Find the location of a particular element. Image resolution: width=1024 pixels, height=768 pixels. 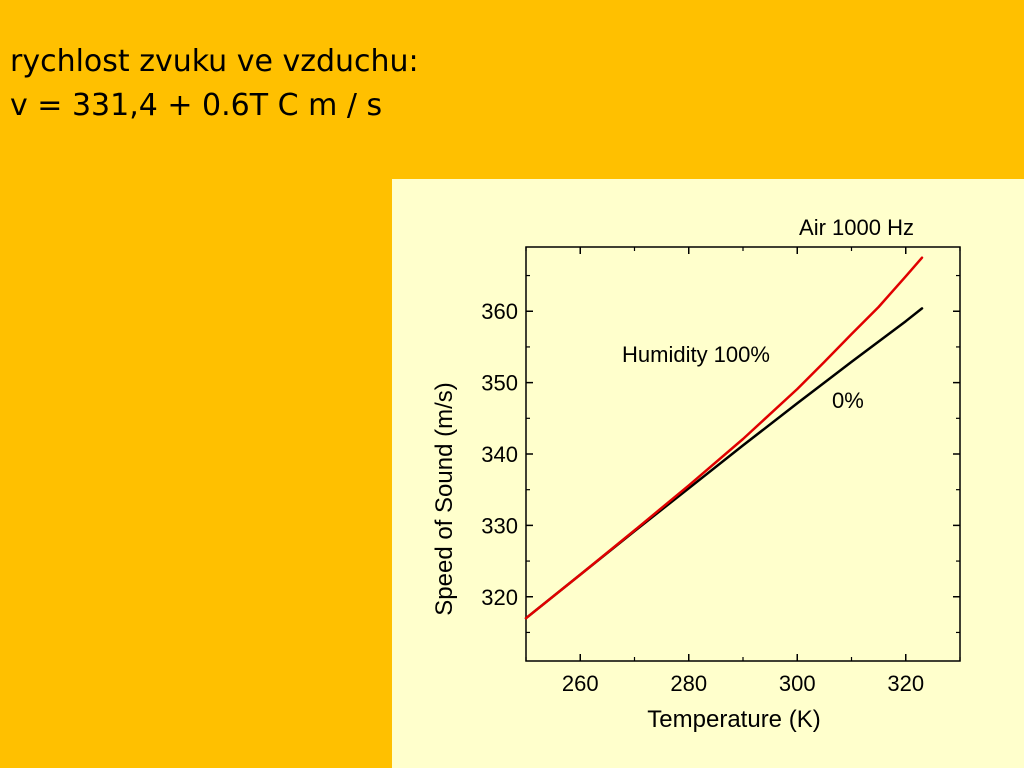

x-tick-label: 320 is located at coordinates (905, 683).